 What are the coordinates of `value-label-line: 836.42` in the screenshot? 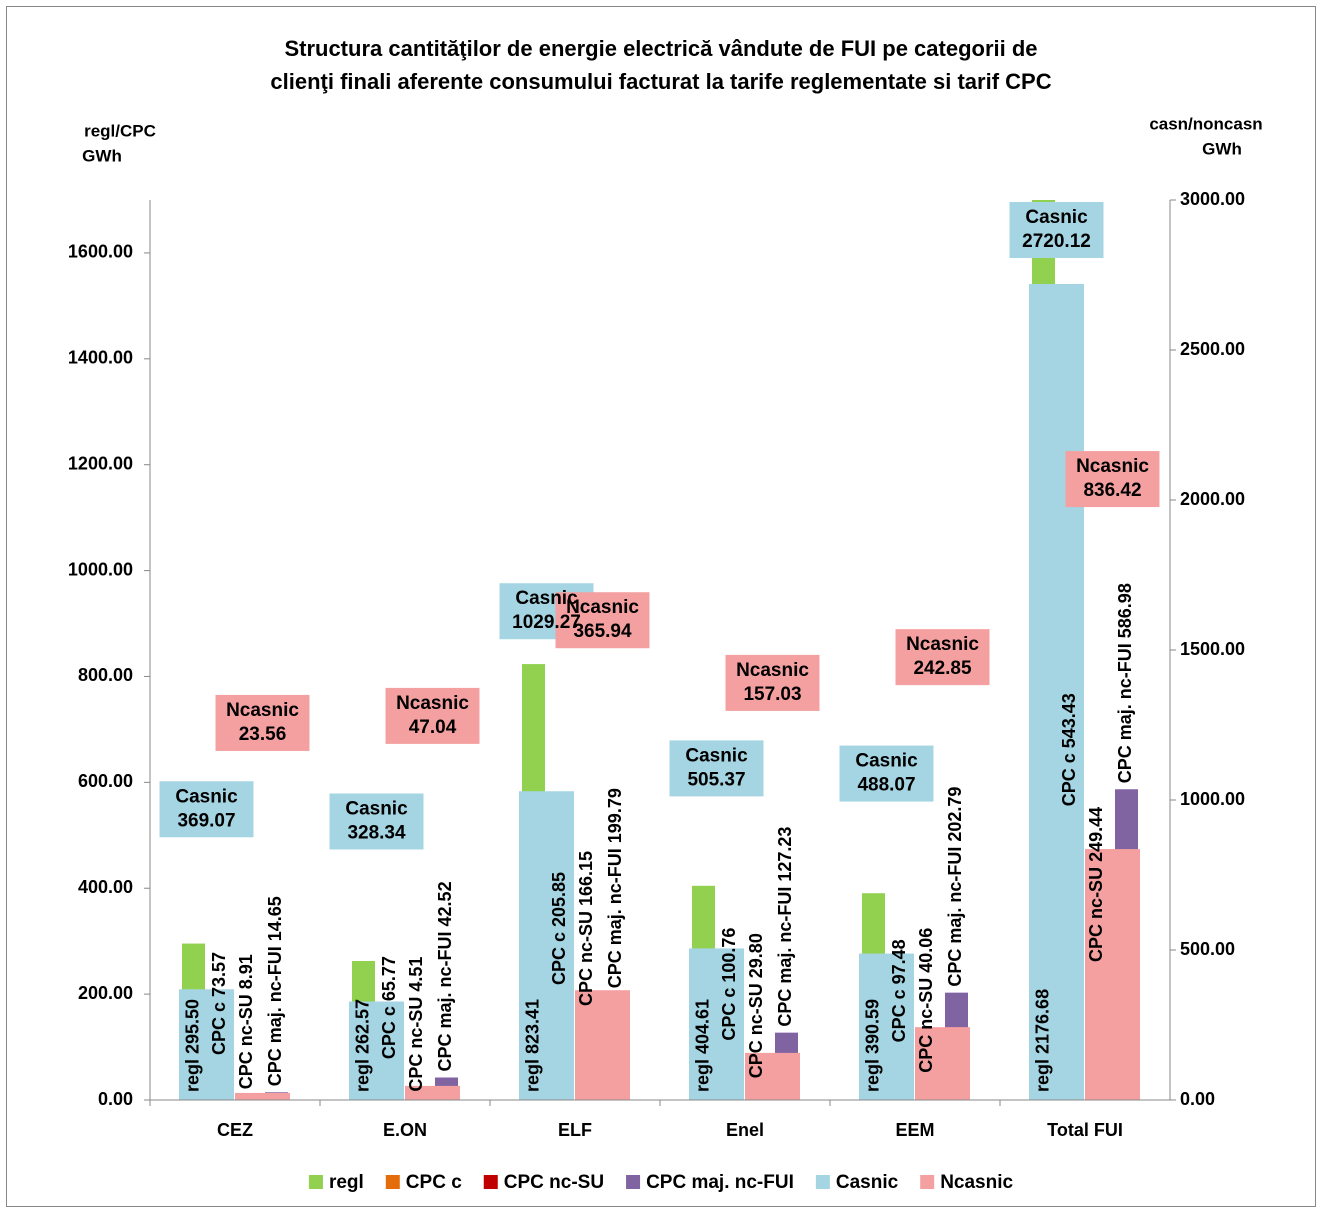 It's located at (1112, 490).